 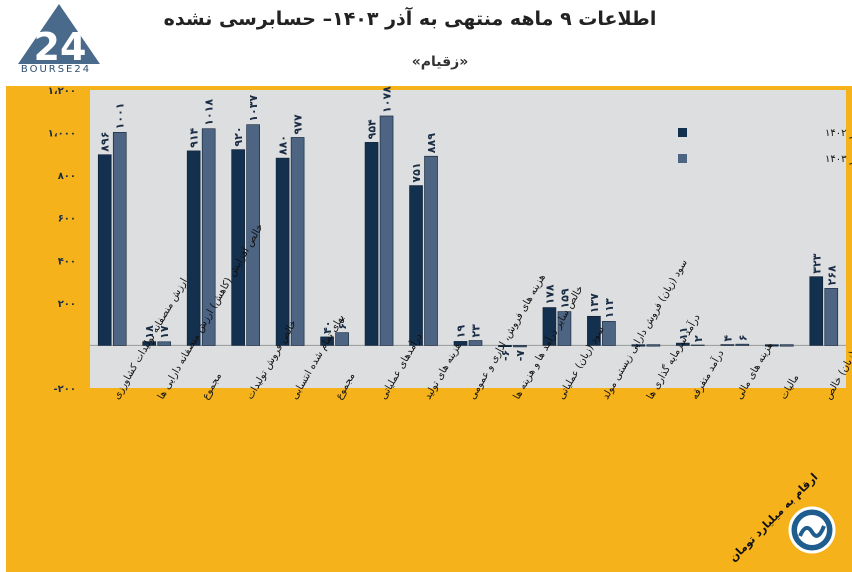 I want to click on value-label-1402: ۳۲۳, so click(x=816, y=263).